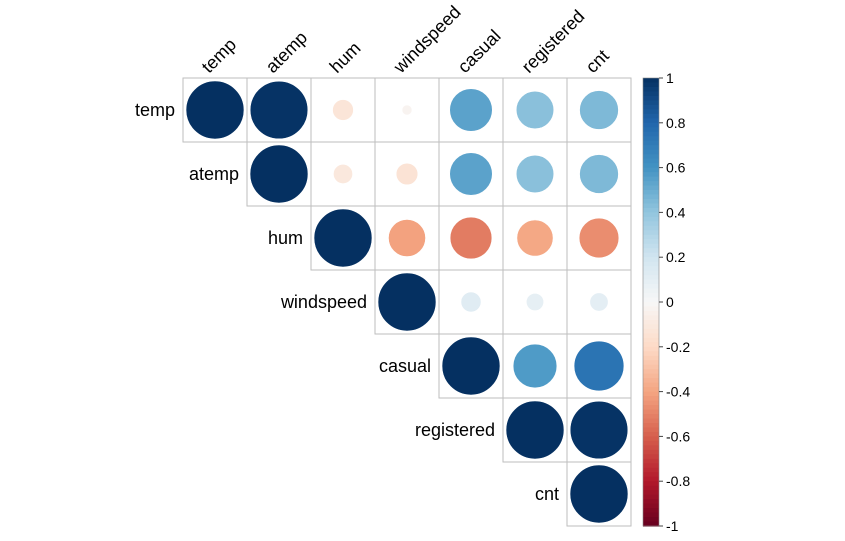 This screenshot has width=845, height=541. What do you see at coordinates (471, 366) in the screenshot?
I see `corr-circle-casual-casual` at bounding box center [471, 366].